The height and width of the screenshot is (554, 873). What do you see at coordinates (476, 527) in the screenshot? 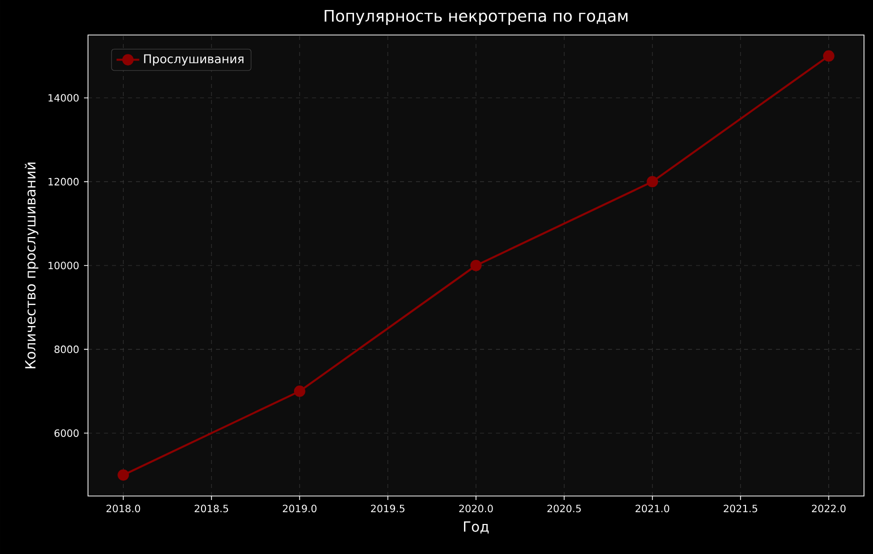
I see `x-axis-title: Год` at bounding box center [476, 527].